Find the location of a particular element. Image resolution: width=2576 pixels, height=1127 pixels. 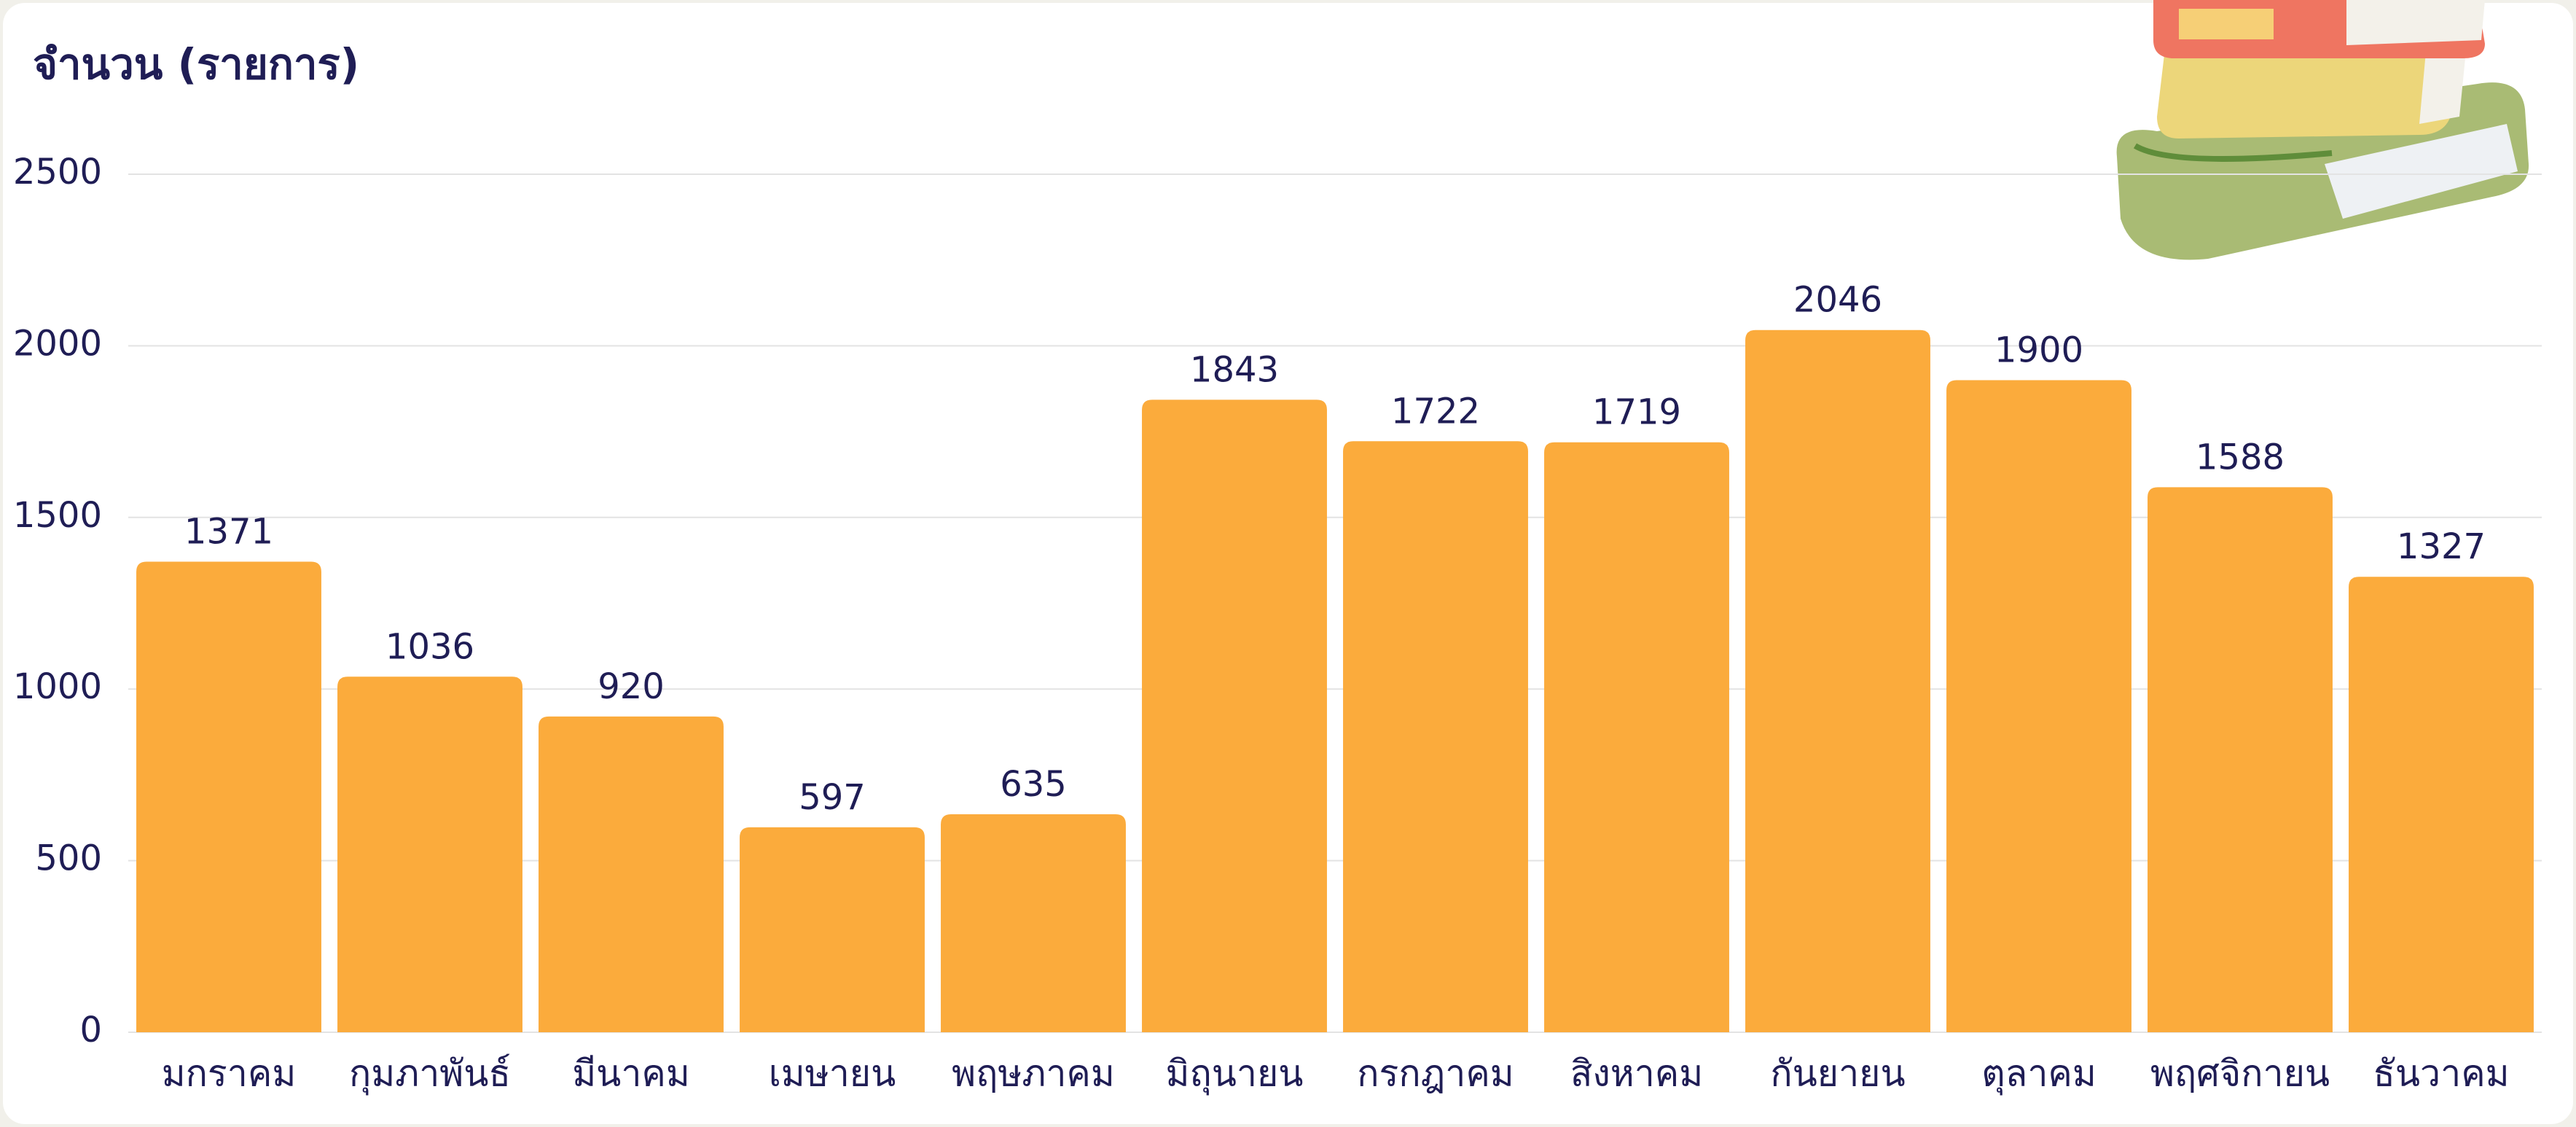

x-tick-label: มกราคม is located at coordinates (229, 1074).